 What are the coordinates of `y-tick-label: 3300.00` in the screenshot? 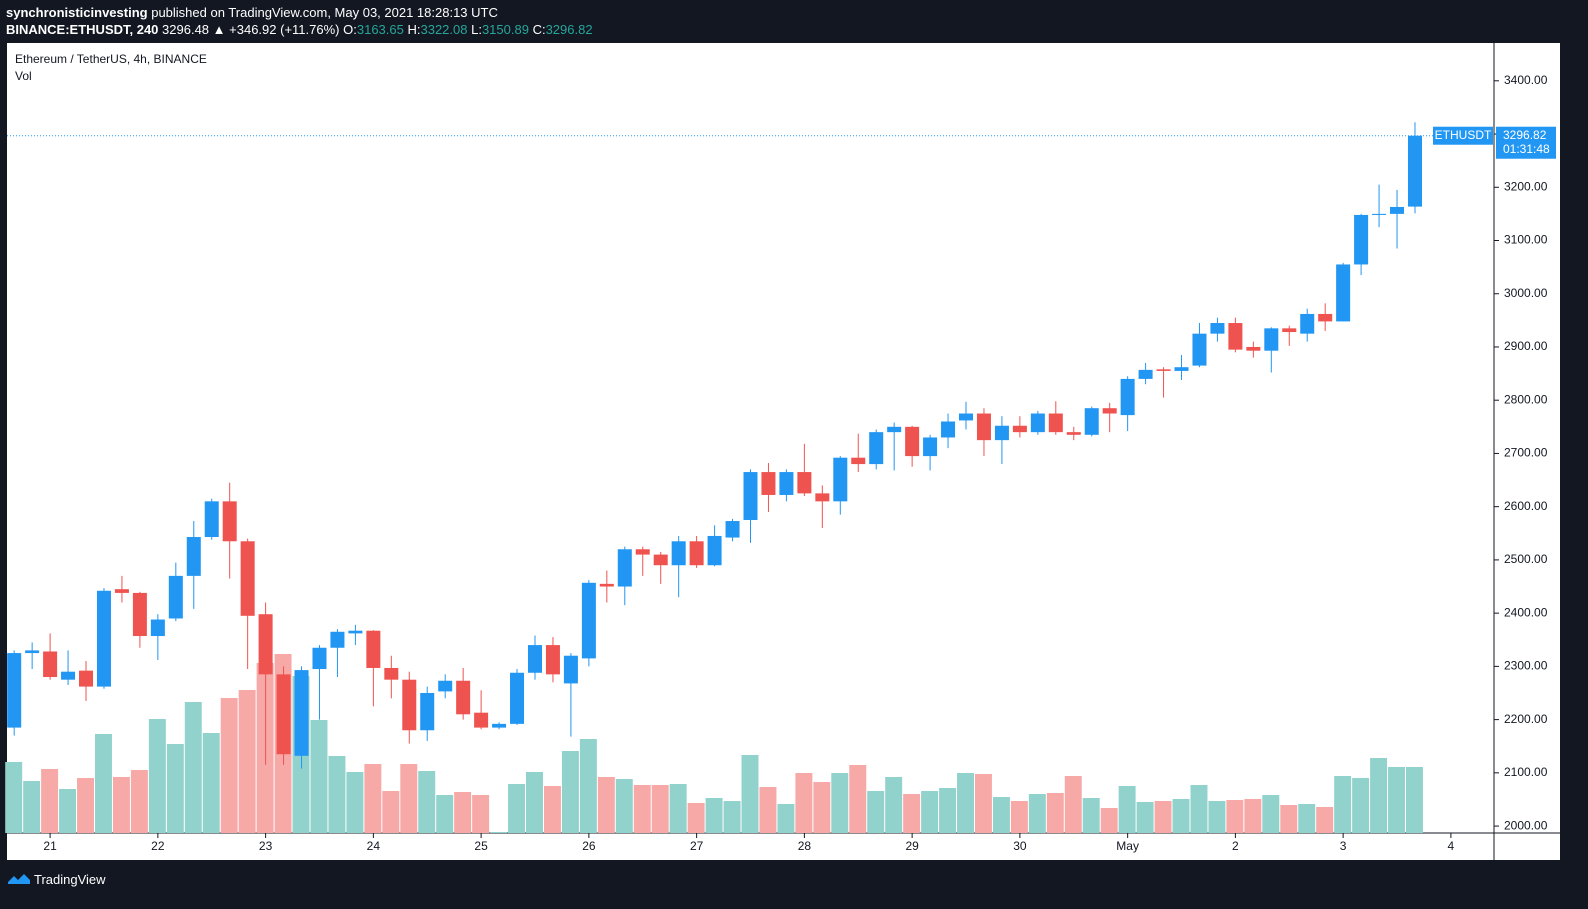 It's located at (1526, 133).